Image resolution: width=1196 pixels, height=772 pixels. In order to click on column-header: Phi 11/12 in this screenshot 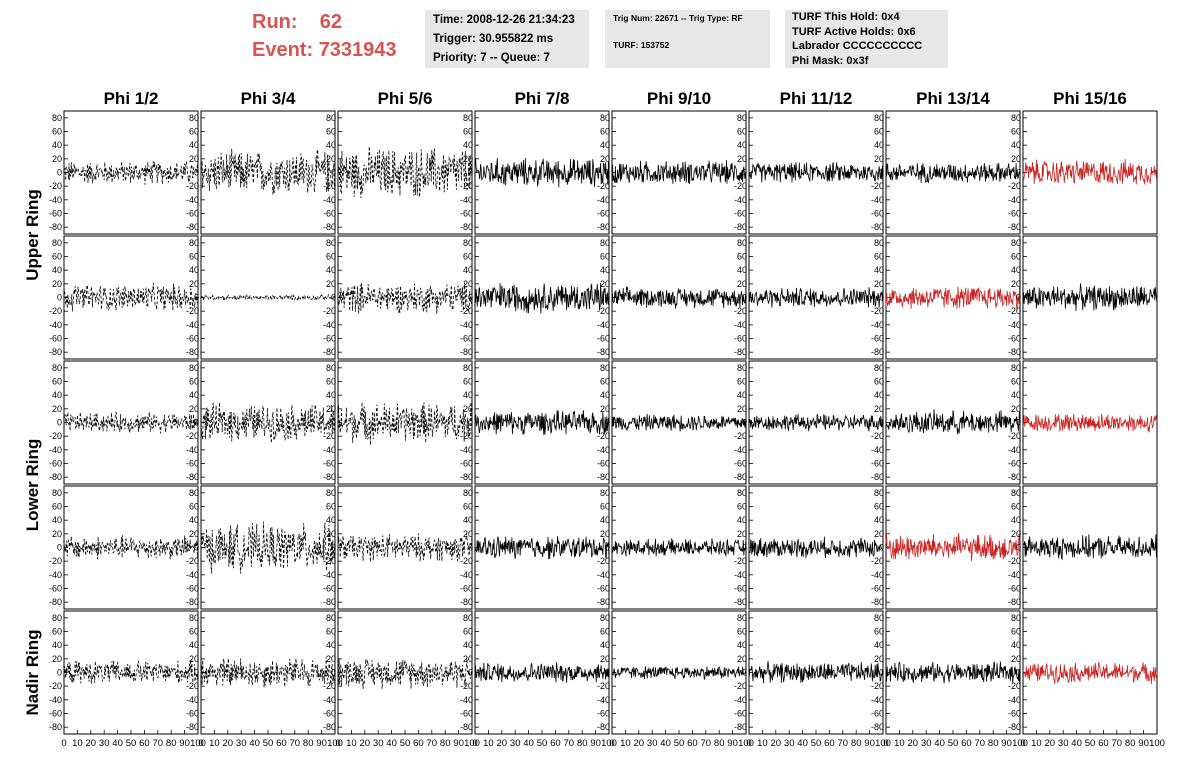, I will do `click(816, 98)`.